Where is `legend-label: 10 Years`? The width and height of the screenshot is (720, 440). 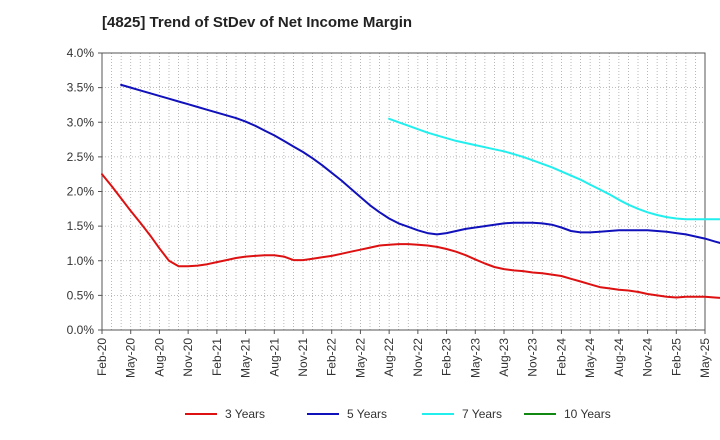
legend-label: 10 Years is located at coordinates (587, 414).